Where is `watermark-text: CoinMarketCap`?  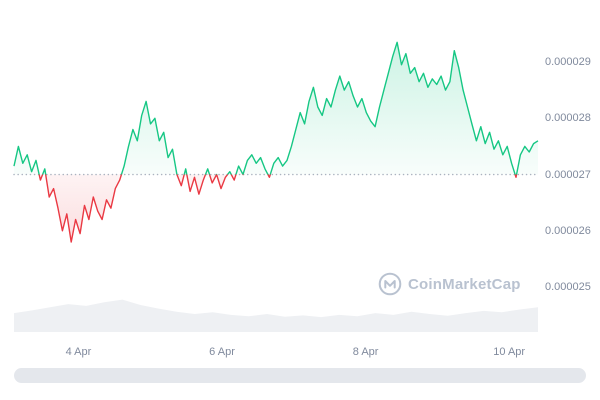
watermark-text: CoinMarketCap is located at coordinates (464, 284).